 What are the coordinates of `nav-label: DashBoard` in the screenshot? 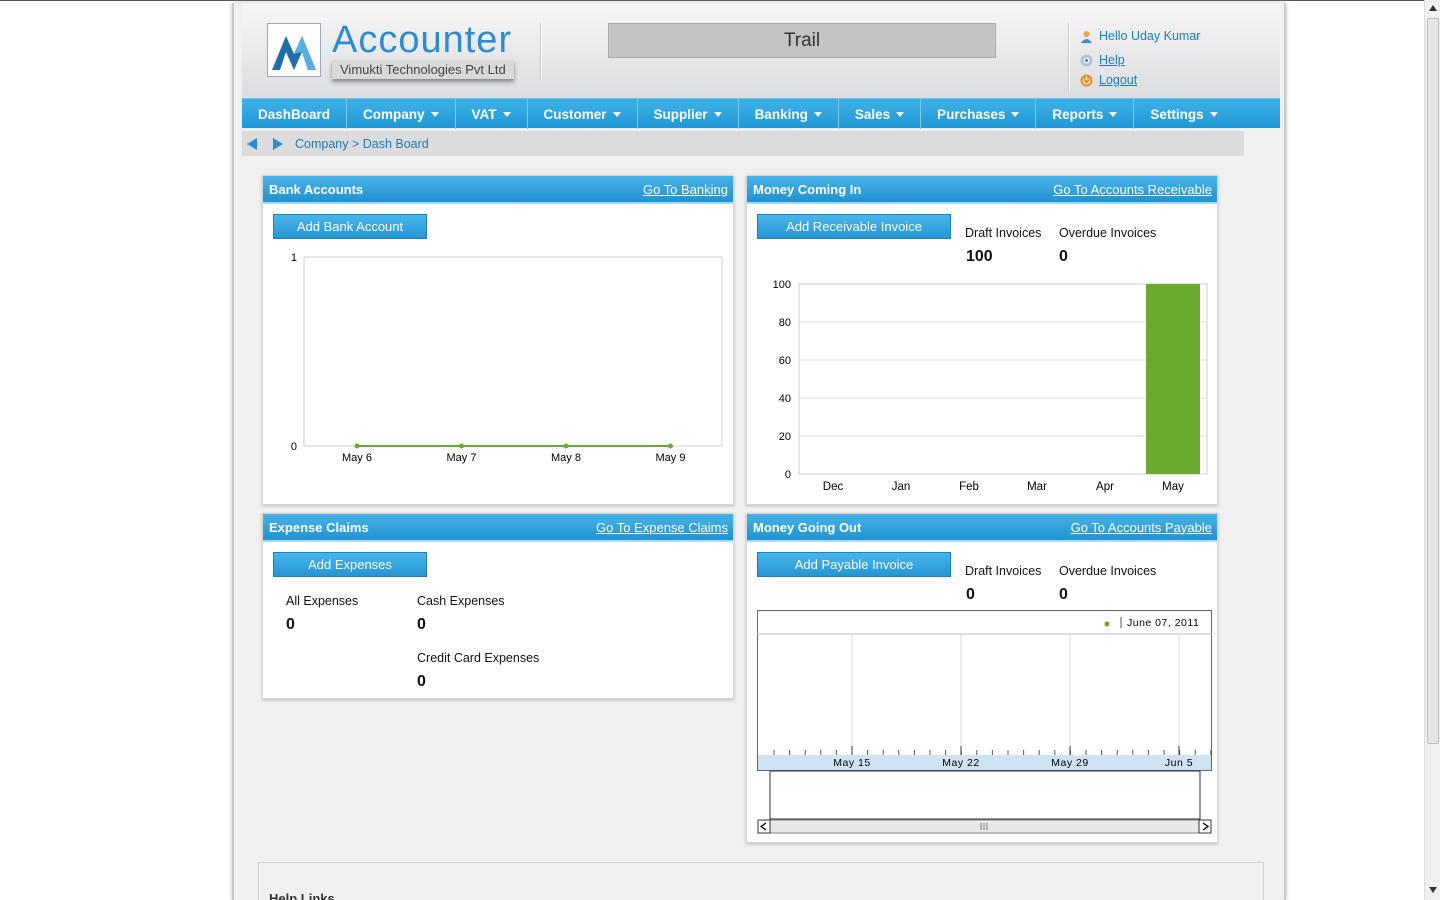 It's located at (294, 114).